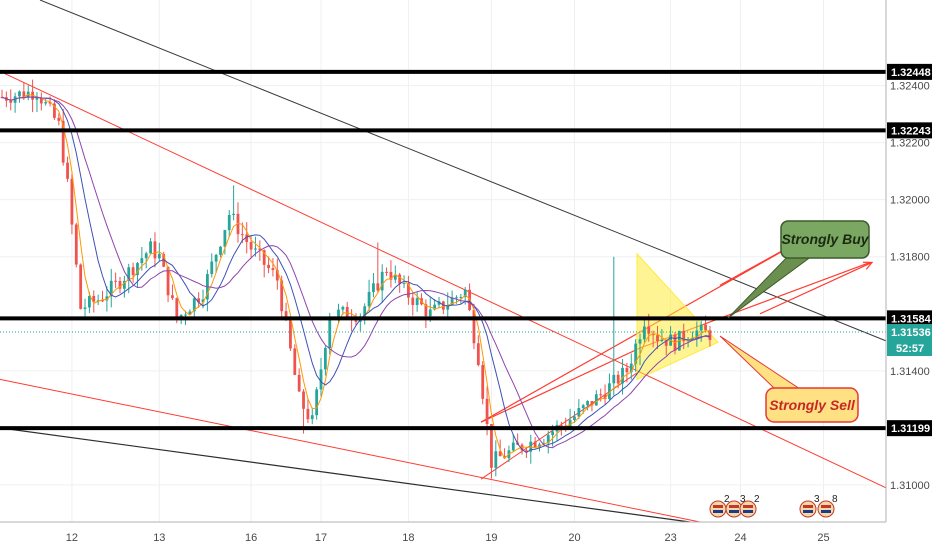 Image resolution: width=932 pixels, height=550 pixels. Describe the element at coordinates (159, 538) in the screenshot. I see `x-tick-label-13: 13` at that location.